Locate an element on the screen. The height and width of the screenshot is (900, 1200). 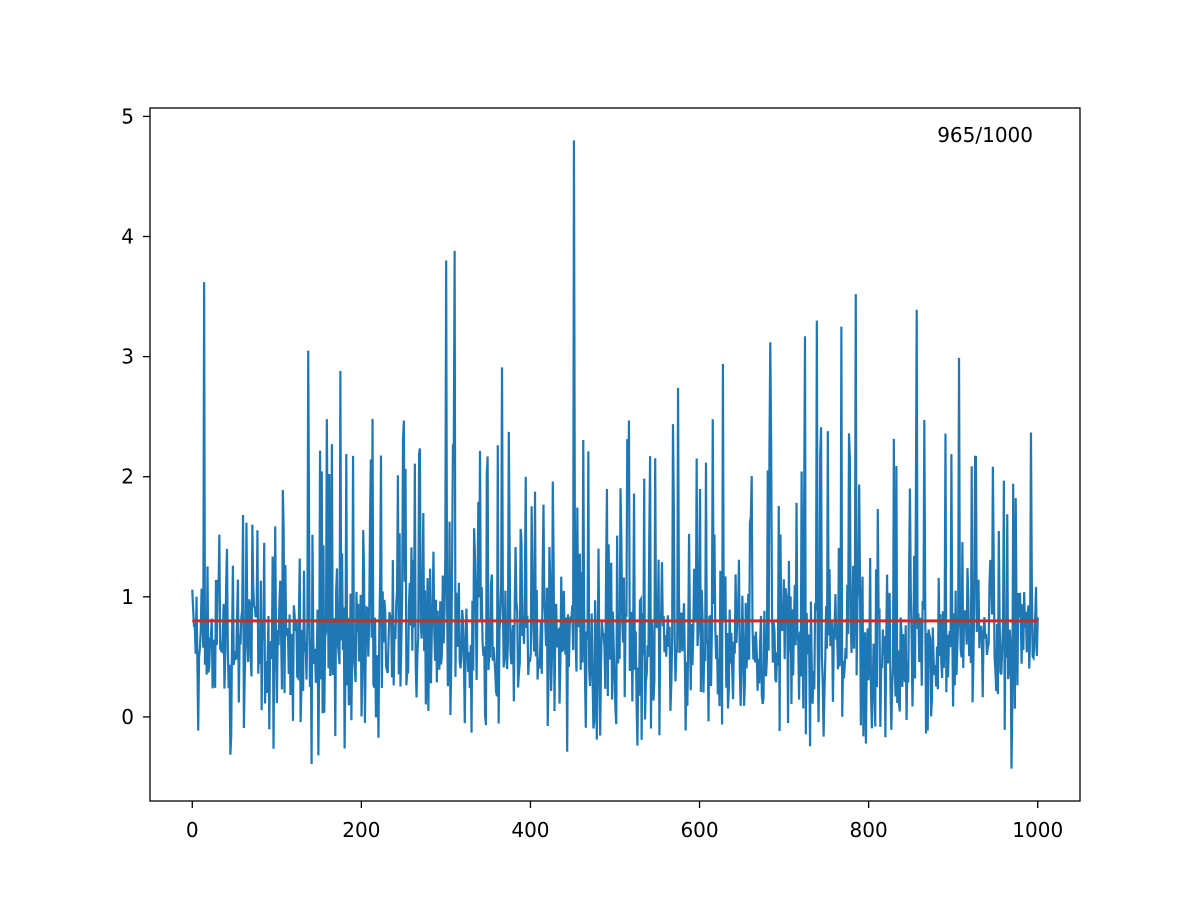
x-axis: 0 200 400 600 800 1000 is located at coordinates (624, 821).